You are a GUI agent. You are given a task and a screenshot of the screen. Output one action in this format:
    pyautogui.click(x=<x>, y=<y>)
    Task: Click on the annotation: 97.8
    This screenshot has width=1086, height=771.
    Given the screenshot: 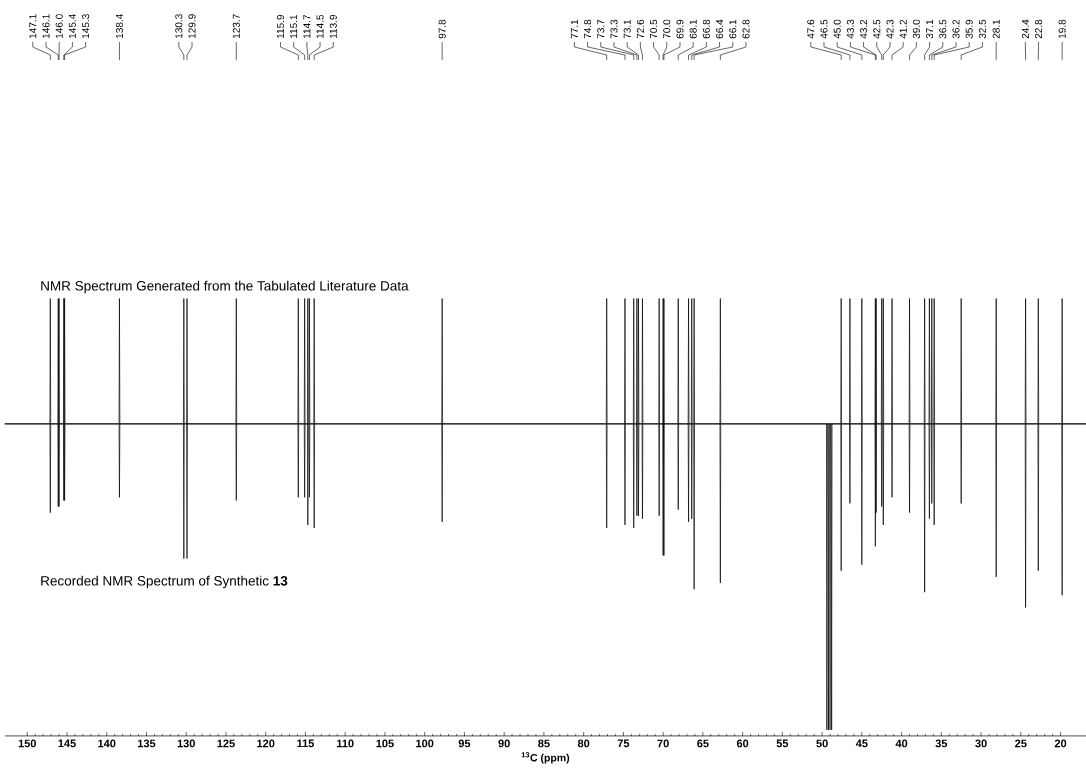 What is the action you would take?
    pyautogui.click(x=442, y=29)
    